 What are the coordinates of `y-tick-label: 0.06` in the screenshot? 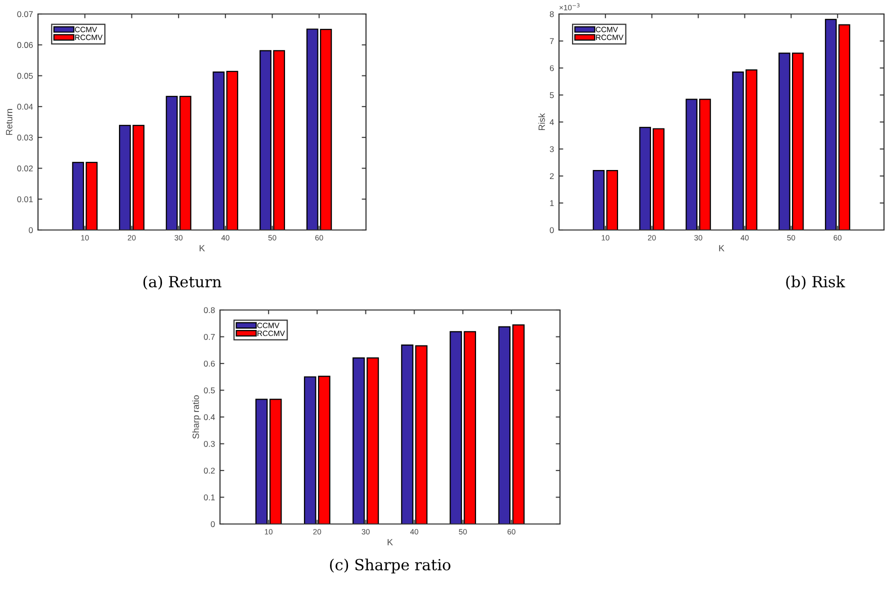 It's located at (25, 45).